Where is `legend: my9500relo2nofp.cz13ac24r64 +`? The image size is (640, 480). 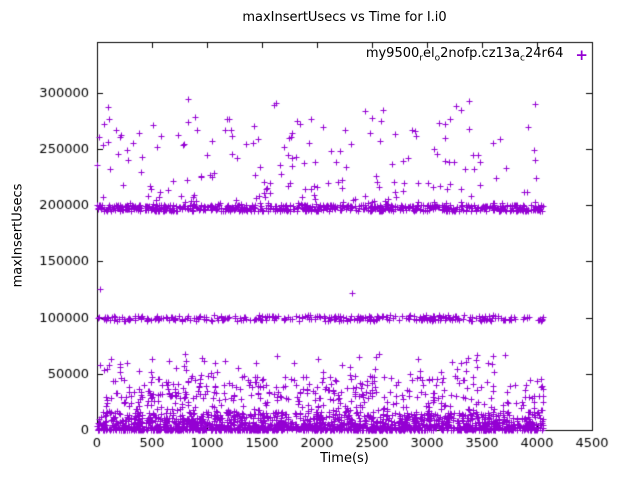
legend: my9500relo2nofp.cz13ac24r64 + is located at coordinates (477, 55).